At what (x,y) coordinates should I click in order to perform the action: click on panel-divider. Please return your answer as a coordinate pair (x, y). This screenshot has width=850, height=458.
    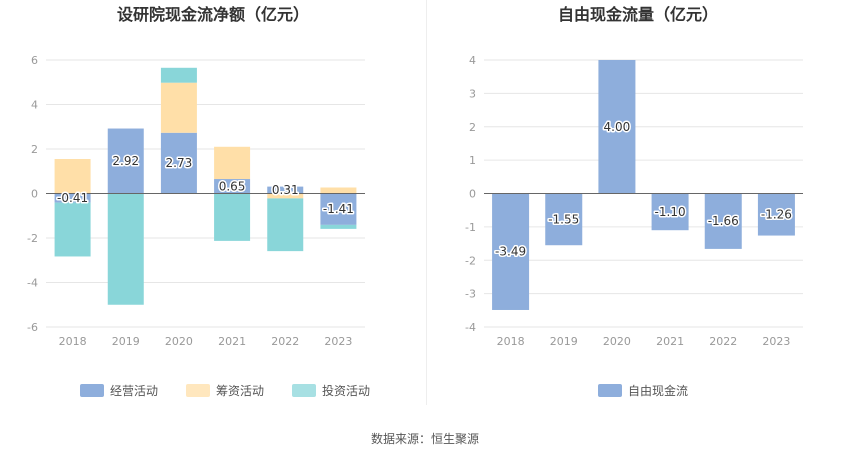
    Looking at the image, I should click on (426, 202).